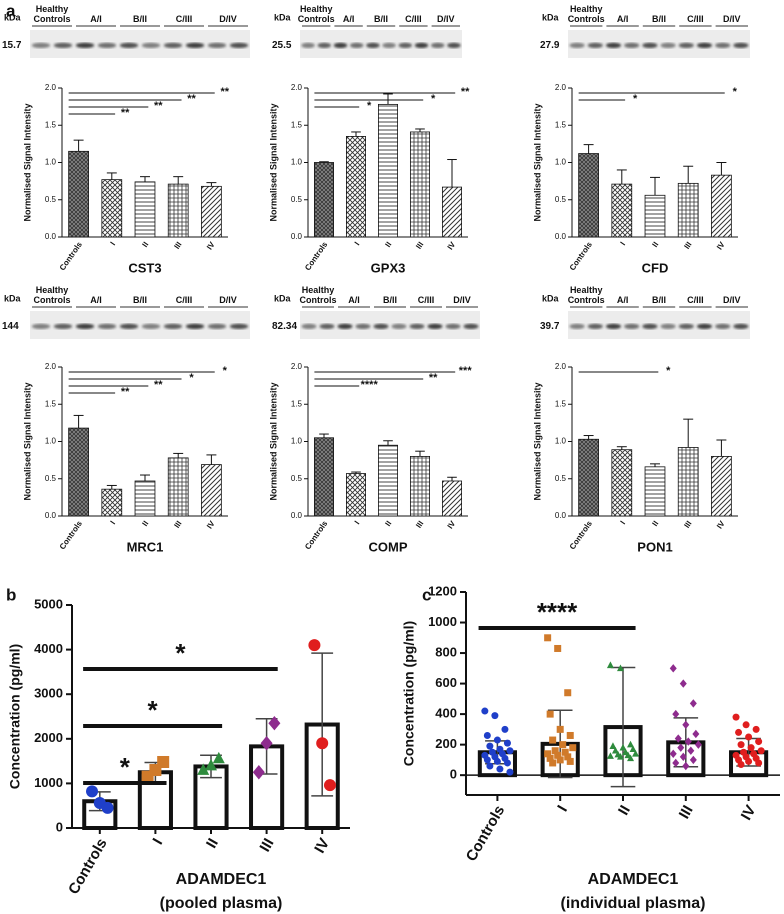  Describe the element at coordinates (15, 716) in the screenshot. I see `y-axis-label: Concentration (pg/ml)` at that location.